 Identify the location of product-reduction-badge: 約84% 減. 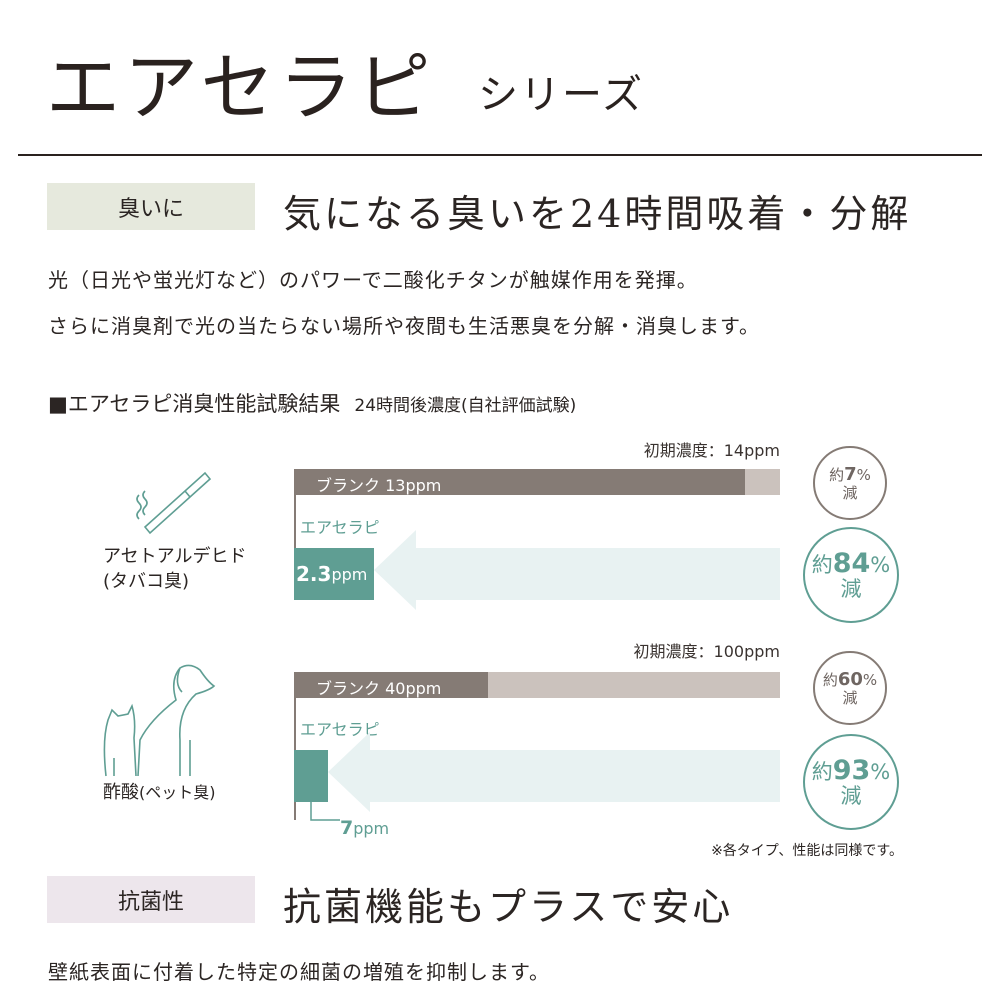
(851, 575).